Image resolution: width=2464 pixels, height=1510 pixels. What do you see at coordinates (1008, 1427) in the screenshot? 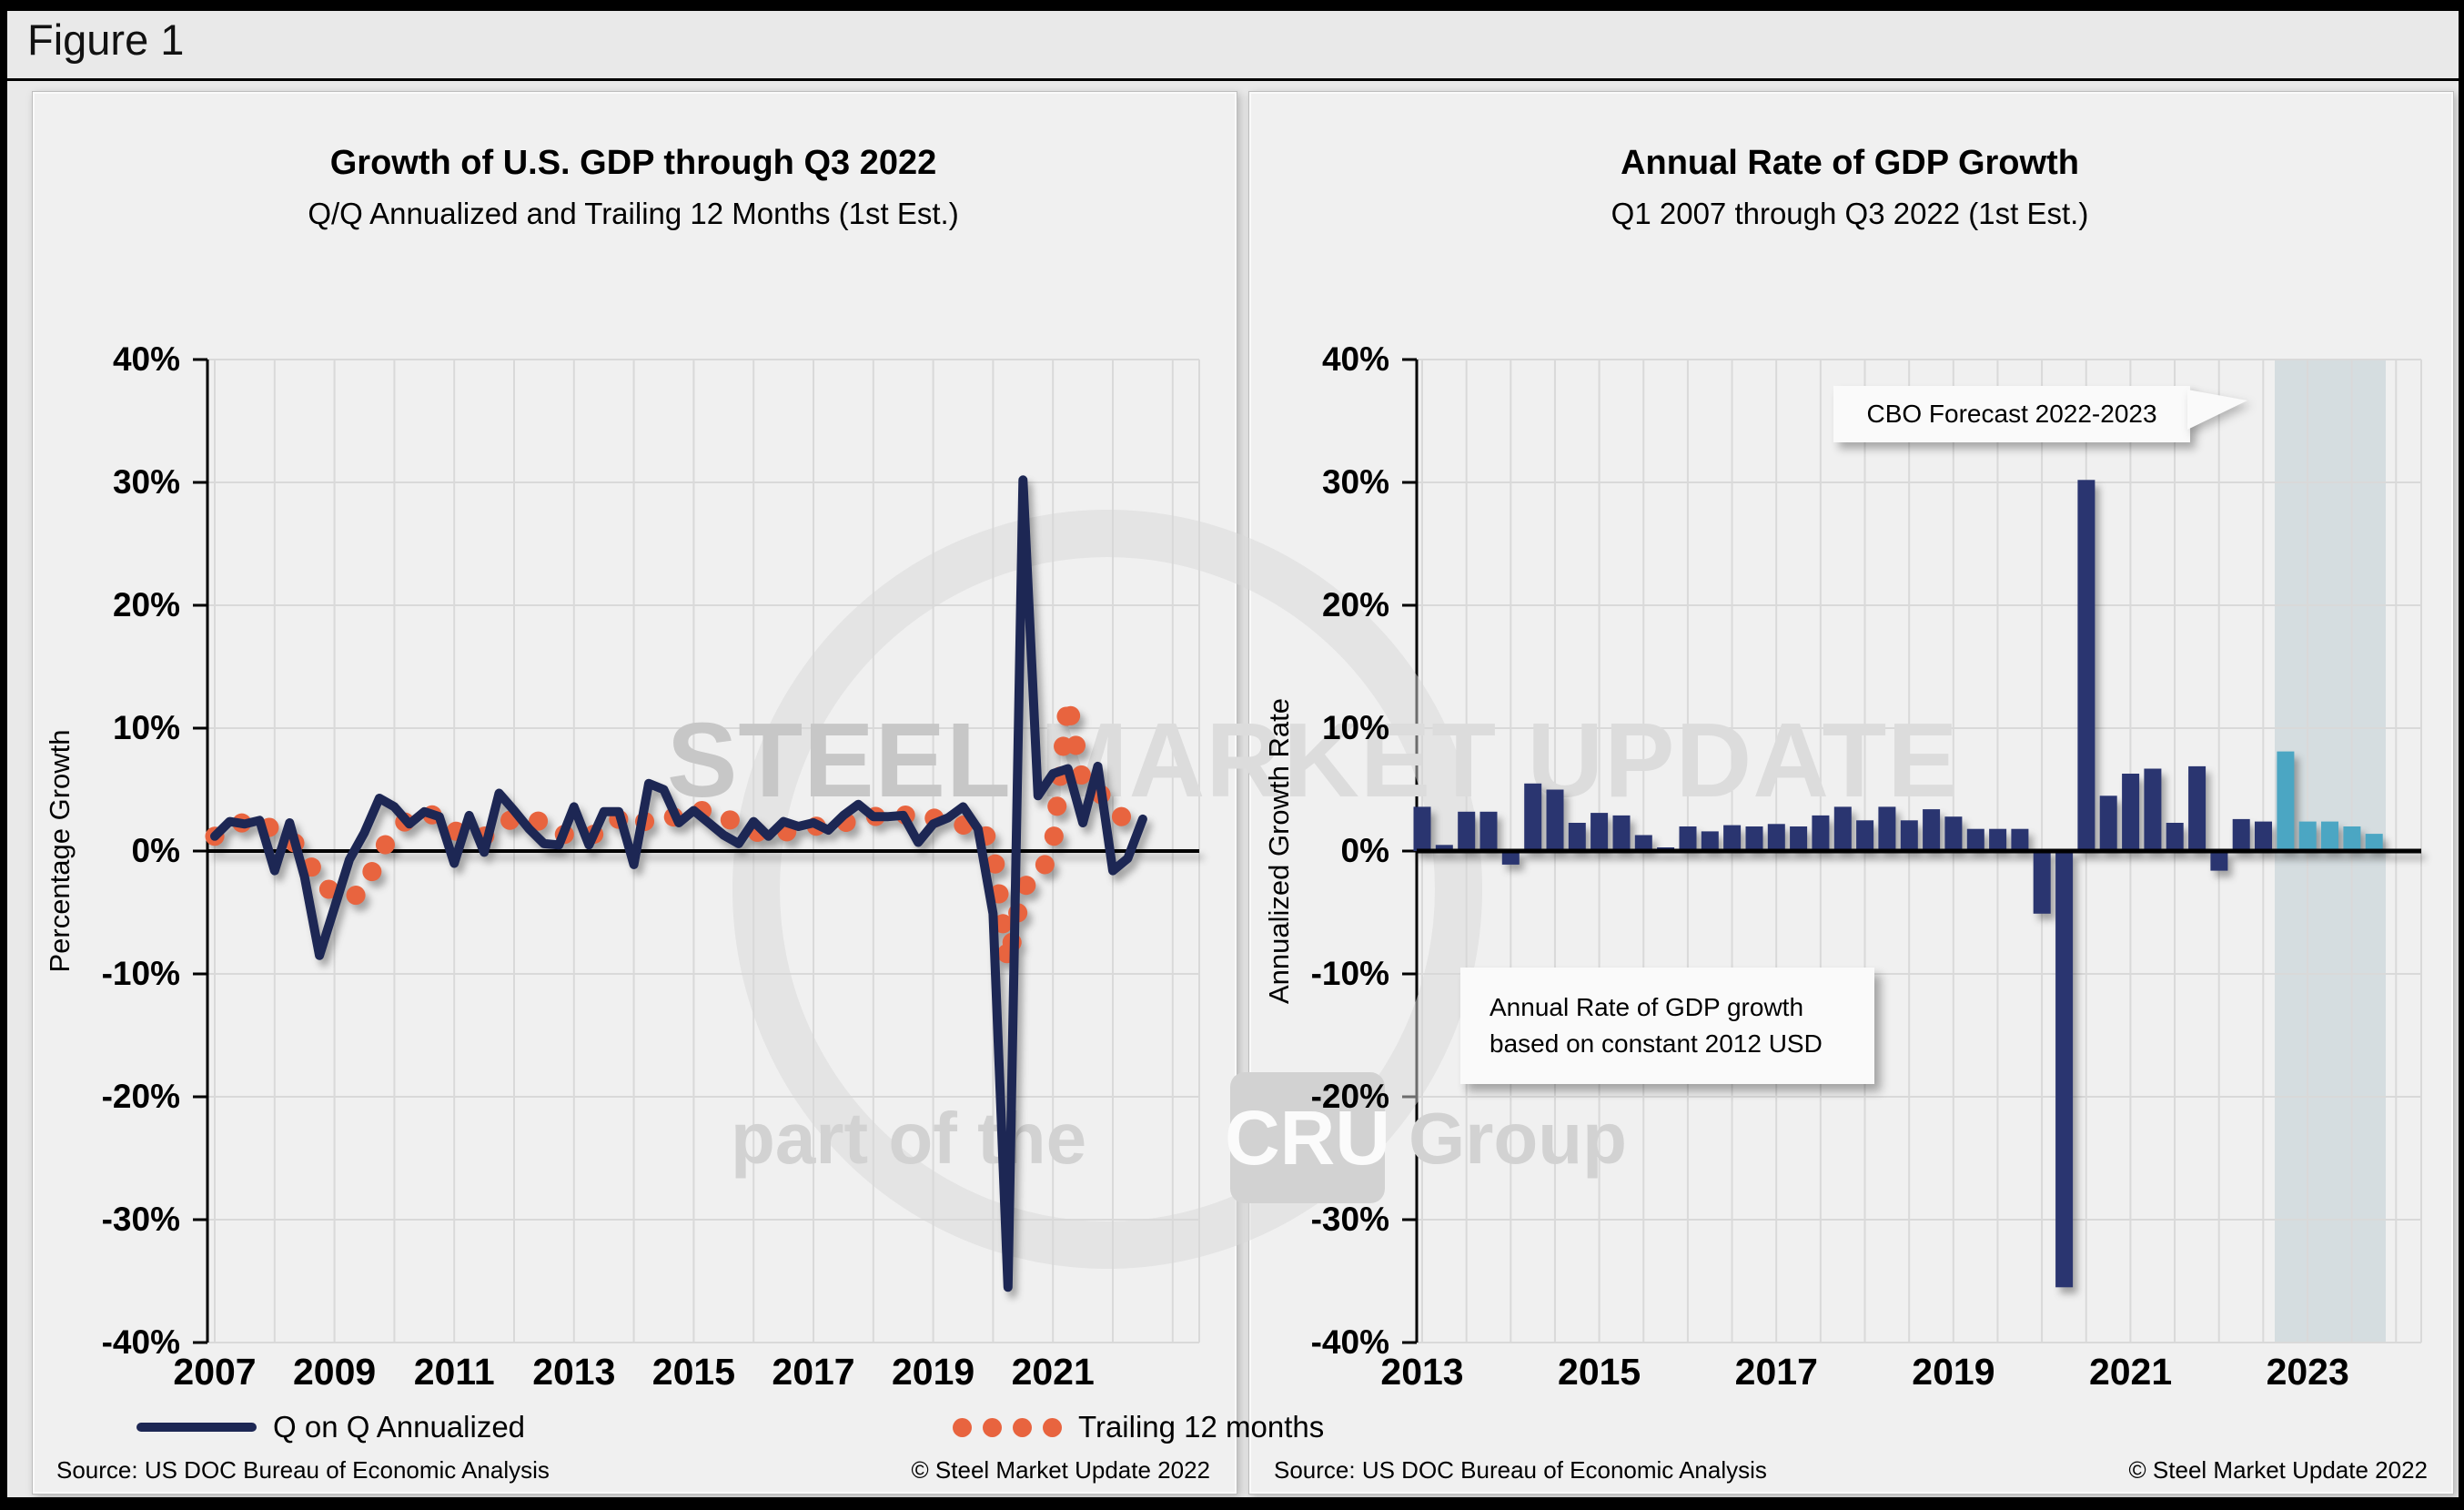
I see `legend-dots-swatch` at bounding box center [1008, 1427].